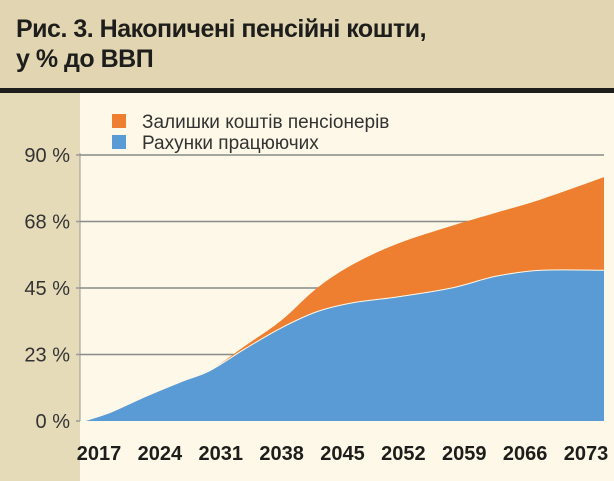  I want to click on x-tick-label: 2045, so click(342, 454).